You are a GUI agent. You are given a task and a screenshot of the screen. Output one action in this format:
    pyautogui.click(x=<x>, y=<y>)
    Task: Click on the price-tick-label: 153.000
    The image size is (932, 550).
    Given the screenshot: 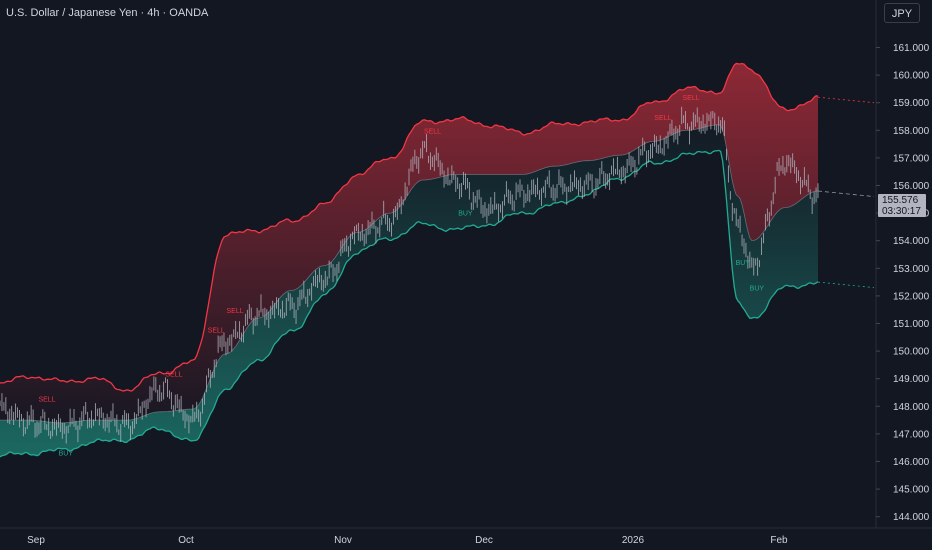 What is the action you would take?
    pyautogui.click(x=911, y=269)
    